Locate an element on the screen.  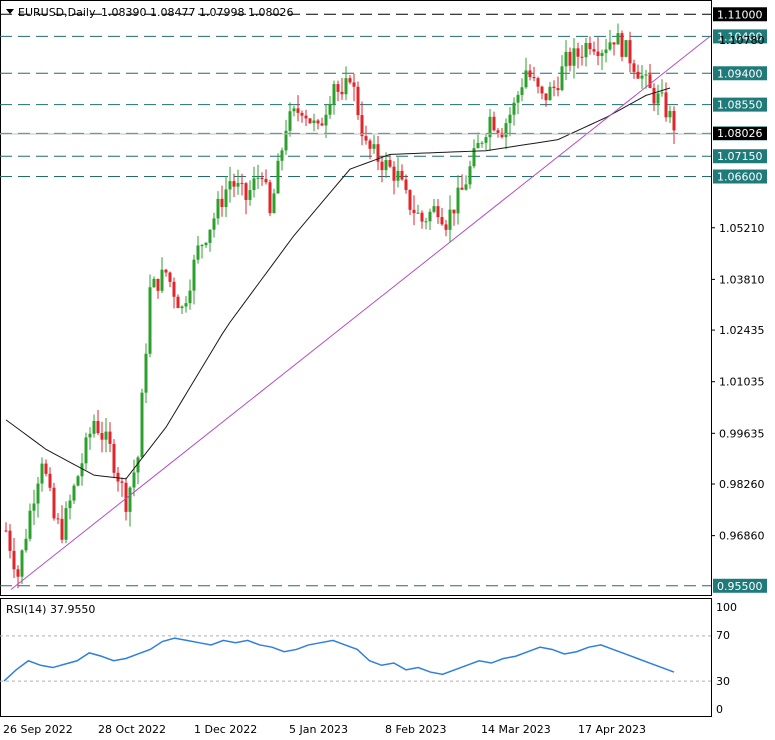
rsi-level-70: 70 is located at coordinates (723, 635).